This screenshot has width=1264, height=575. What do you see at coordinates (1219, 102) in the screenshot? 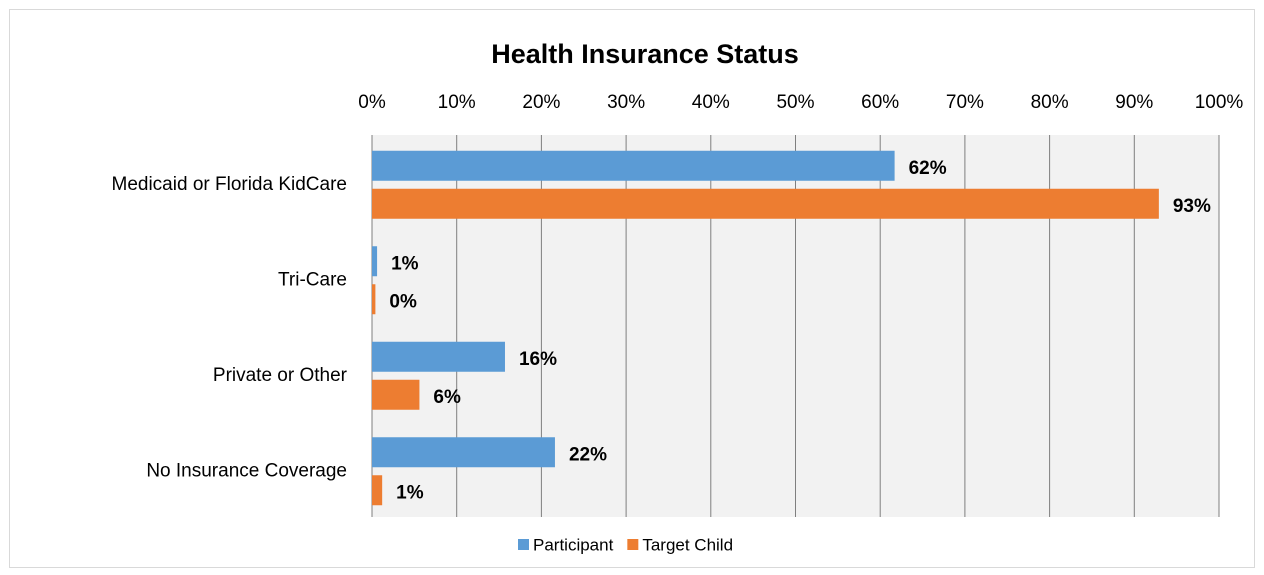
I see `x-tick-label: 100%` at bounding box center [1219, 102].